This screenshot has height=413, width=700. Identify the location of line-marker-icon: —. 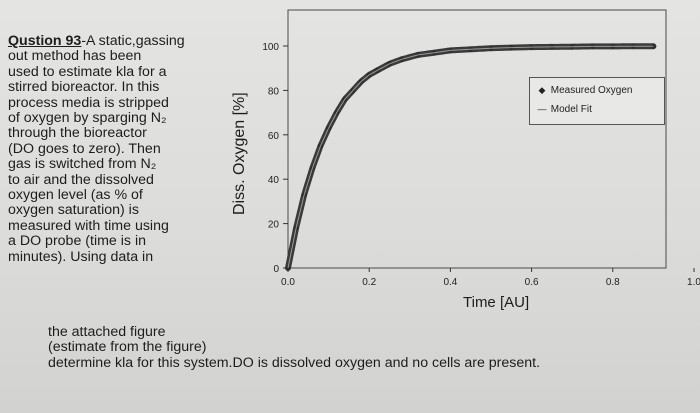
(542, 109).